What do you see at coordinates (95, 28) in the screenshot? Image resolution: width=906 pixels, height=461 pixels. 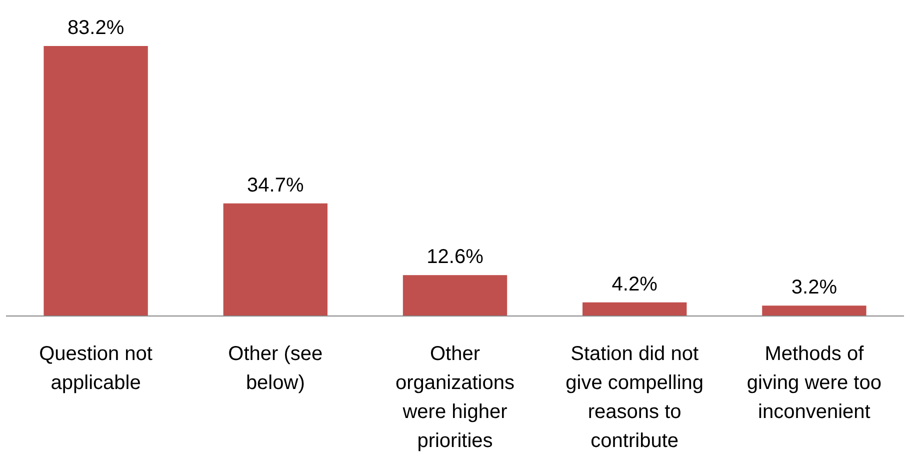 I see `data-label: 83.2%` at bounding box center [95, 28].